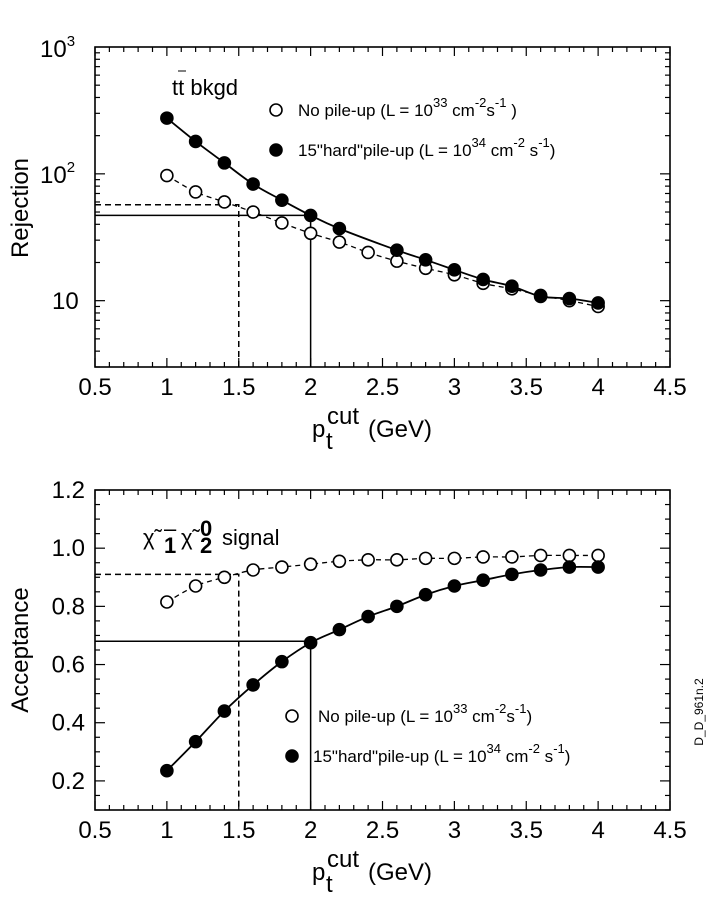 This screenshot has height=899, width=709. I want to click on top-guide-dashed, so click(167, 285).